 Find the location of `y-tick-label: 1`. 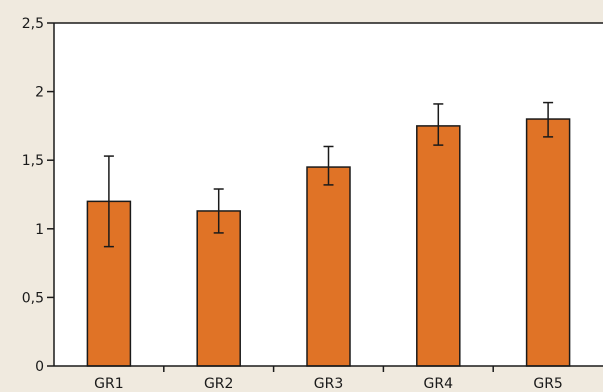

y-tick-label: 1 is located at coordinates (39, 230).